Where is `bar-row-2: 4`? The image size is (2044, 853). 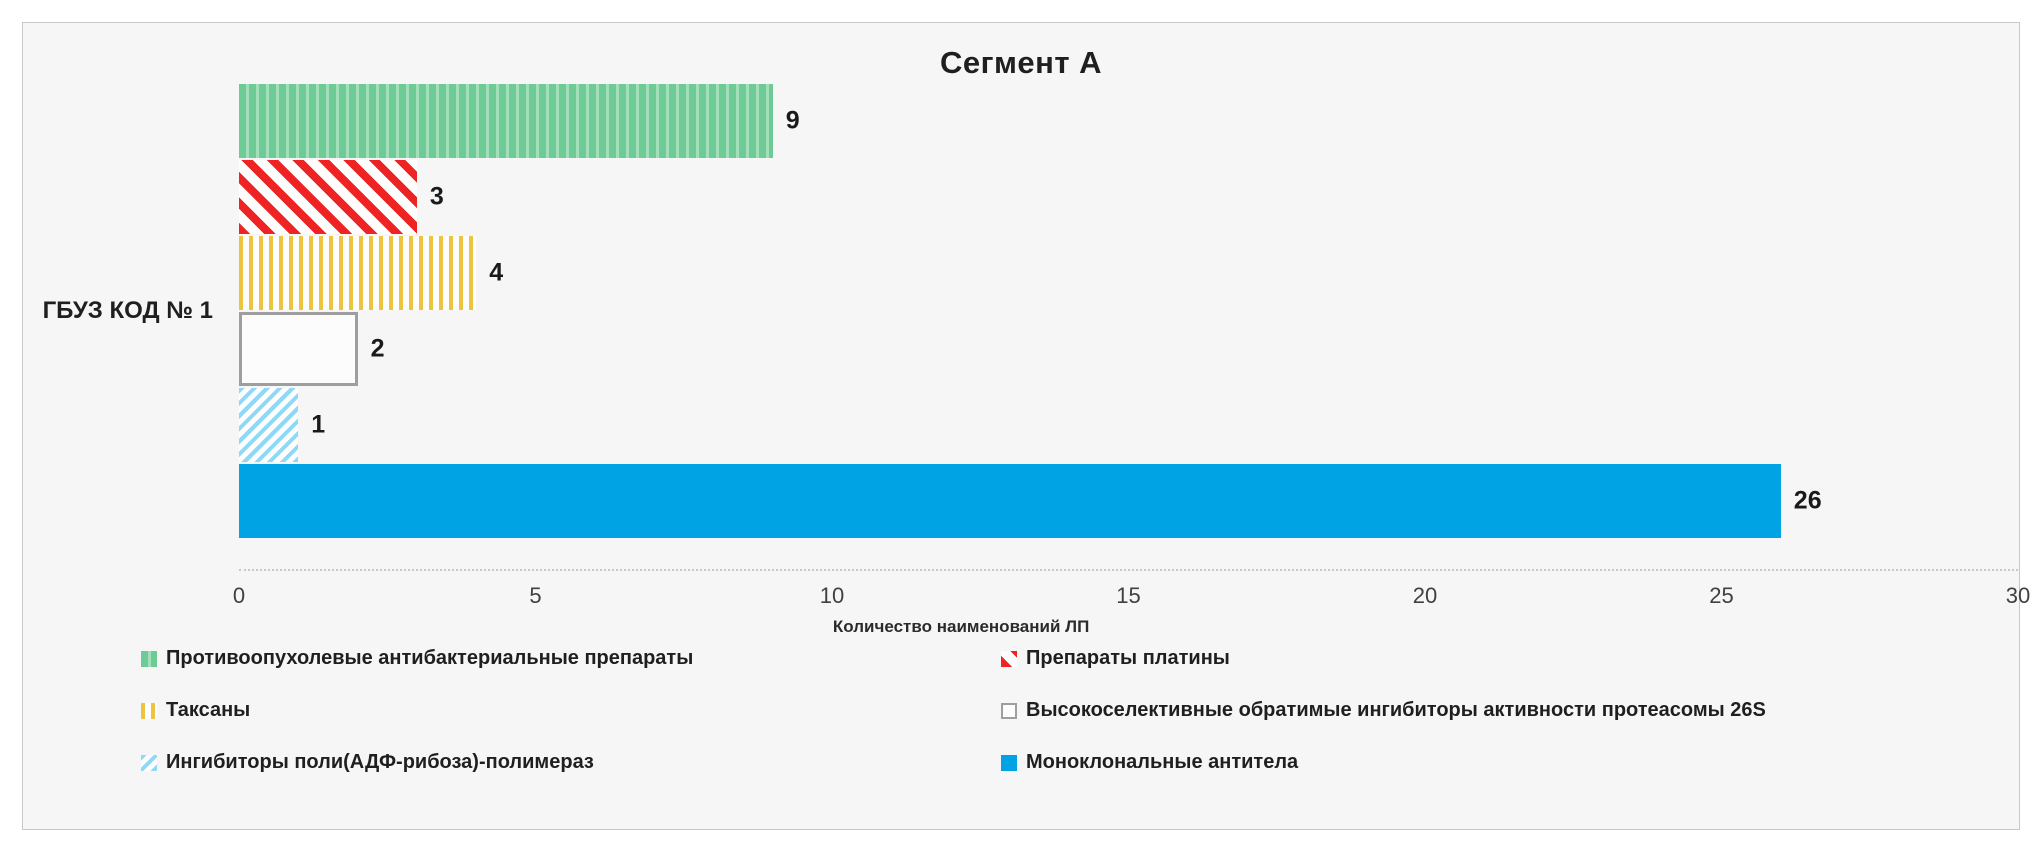 bar-row-2: 4 is located at coordinates (1128, 273).